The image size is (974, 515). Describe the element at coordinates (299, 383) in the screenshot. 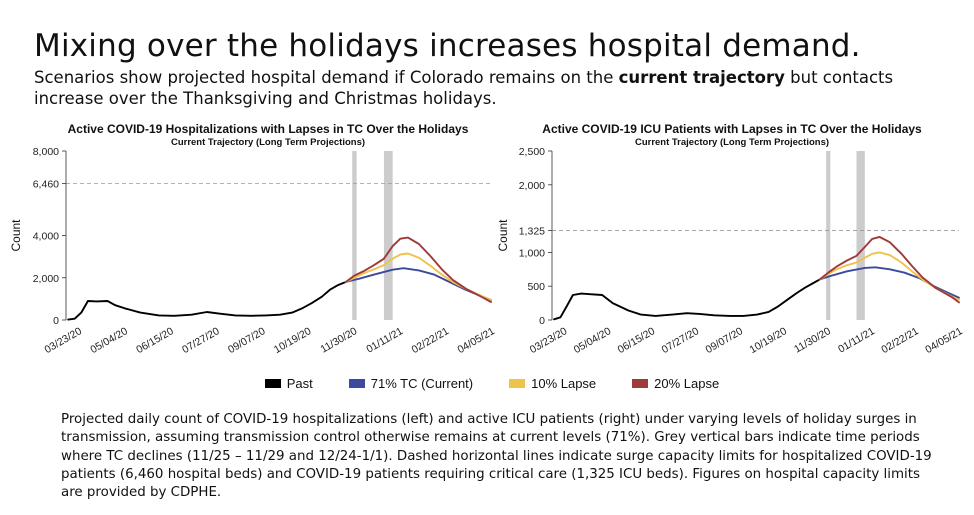

I see `legend-label-past: Past` at that location.